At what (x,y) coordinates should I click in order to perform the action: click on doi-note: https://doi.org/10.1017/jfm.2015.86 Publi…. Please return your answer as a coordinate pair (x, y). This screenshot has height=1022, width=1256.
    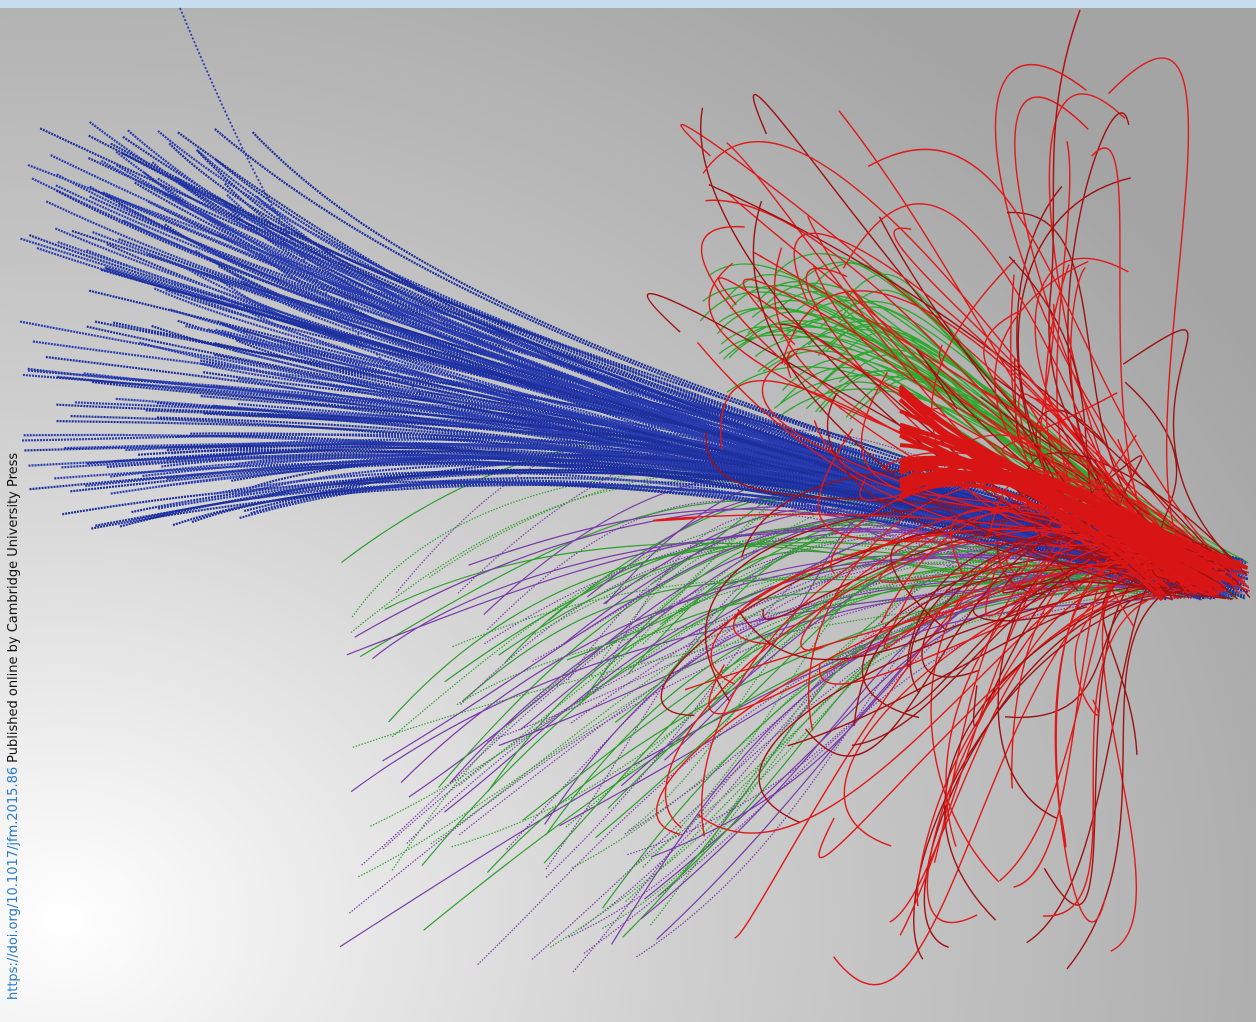
    Looking at the image, I should click on (13, 726).